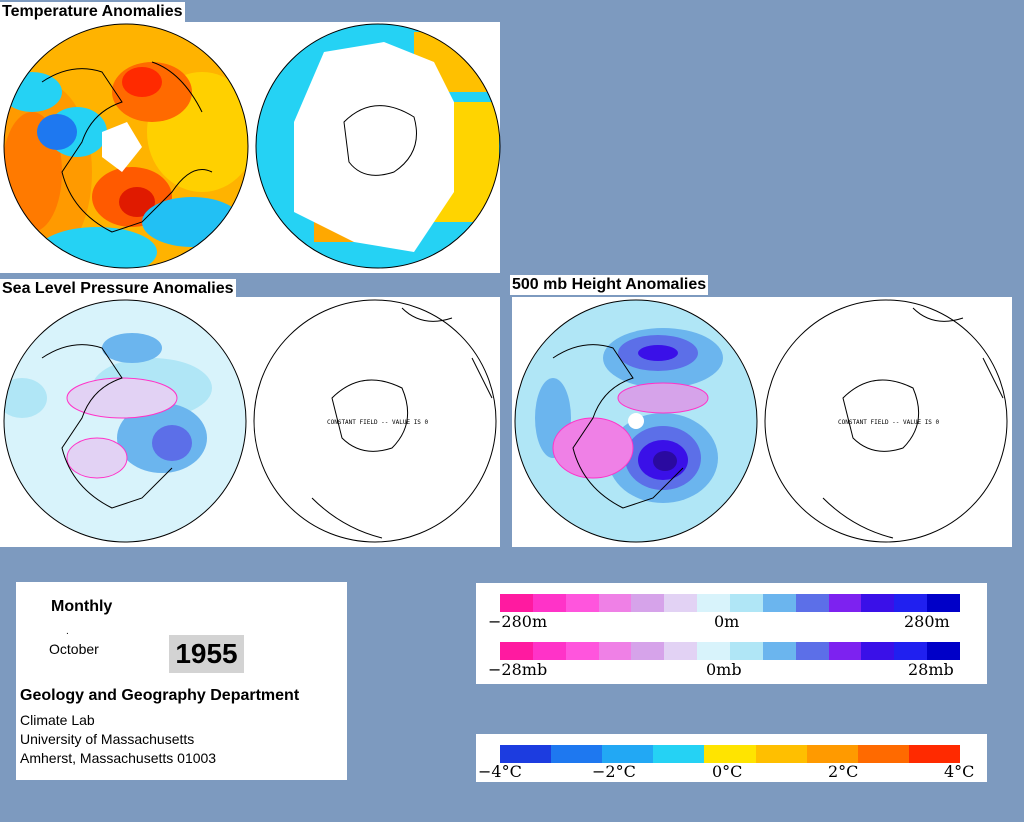  Describe the element at coordinates (500, 771) in the screenshot. I see `temp-label-neg4: −4°C` at that location.